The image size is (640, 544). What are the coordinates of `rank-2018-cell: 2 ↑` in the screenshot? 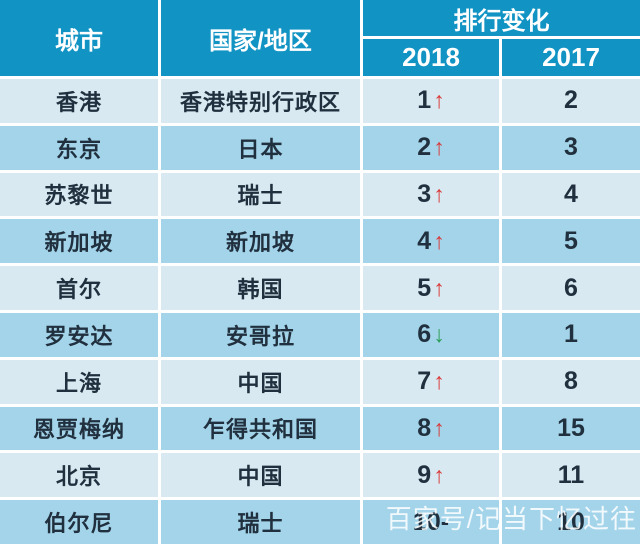 It's located at (431, 147).